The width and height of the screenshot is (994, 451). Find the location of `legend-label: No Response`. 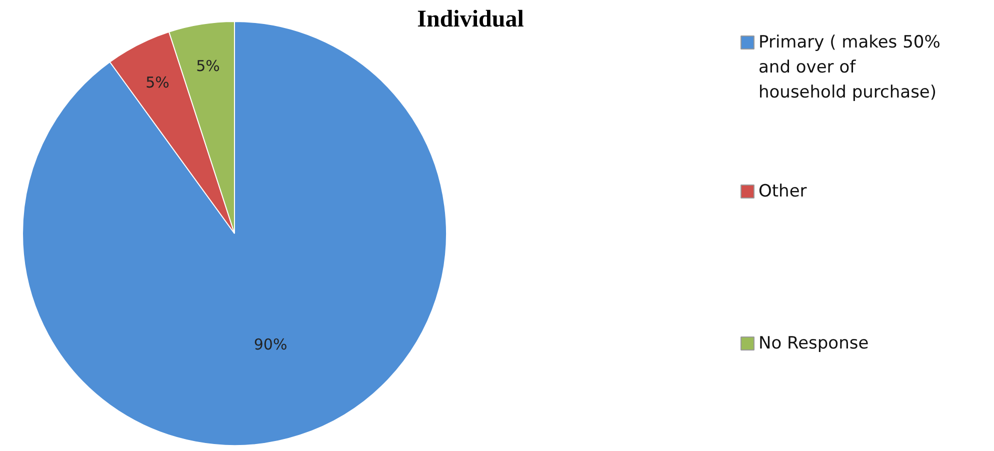

legend-label: No Response is located at coordinates (813, 344).